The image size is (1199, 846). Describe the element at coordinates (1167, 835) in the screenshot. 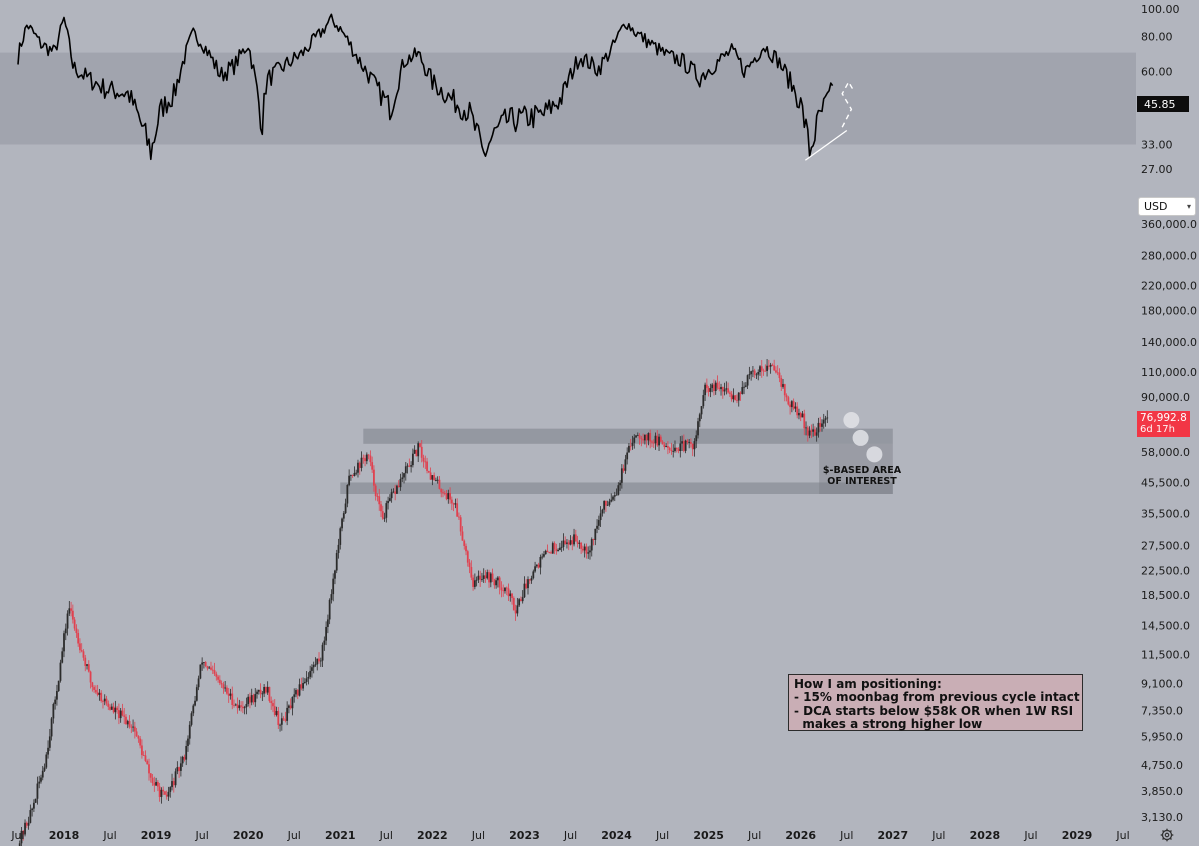

I see `gear-icon` at that location.